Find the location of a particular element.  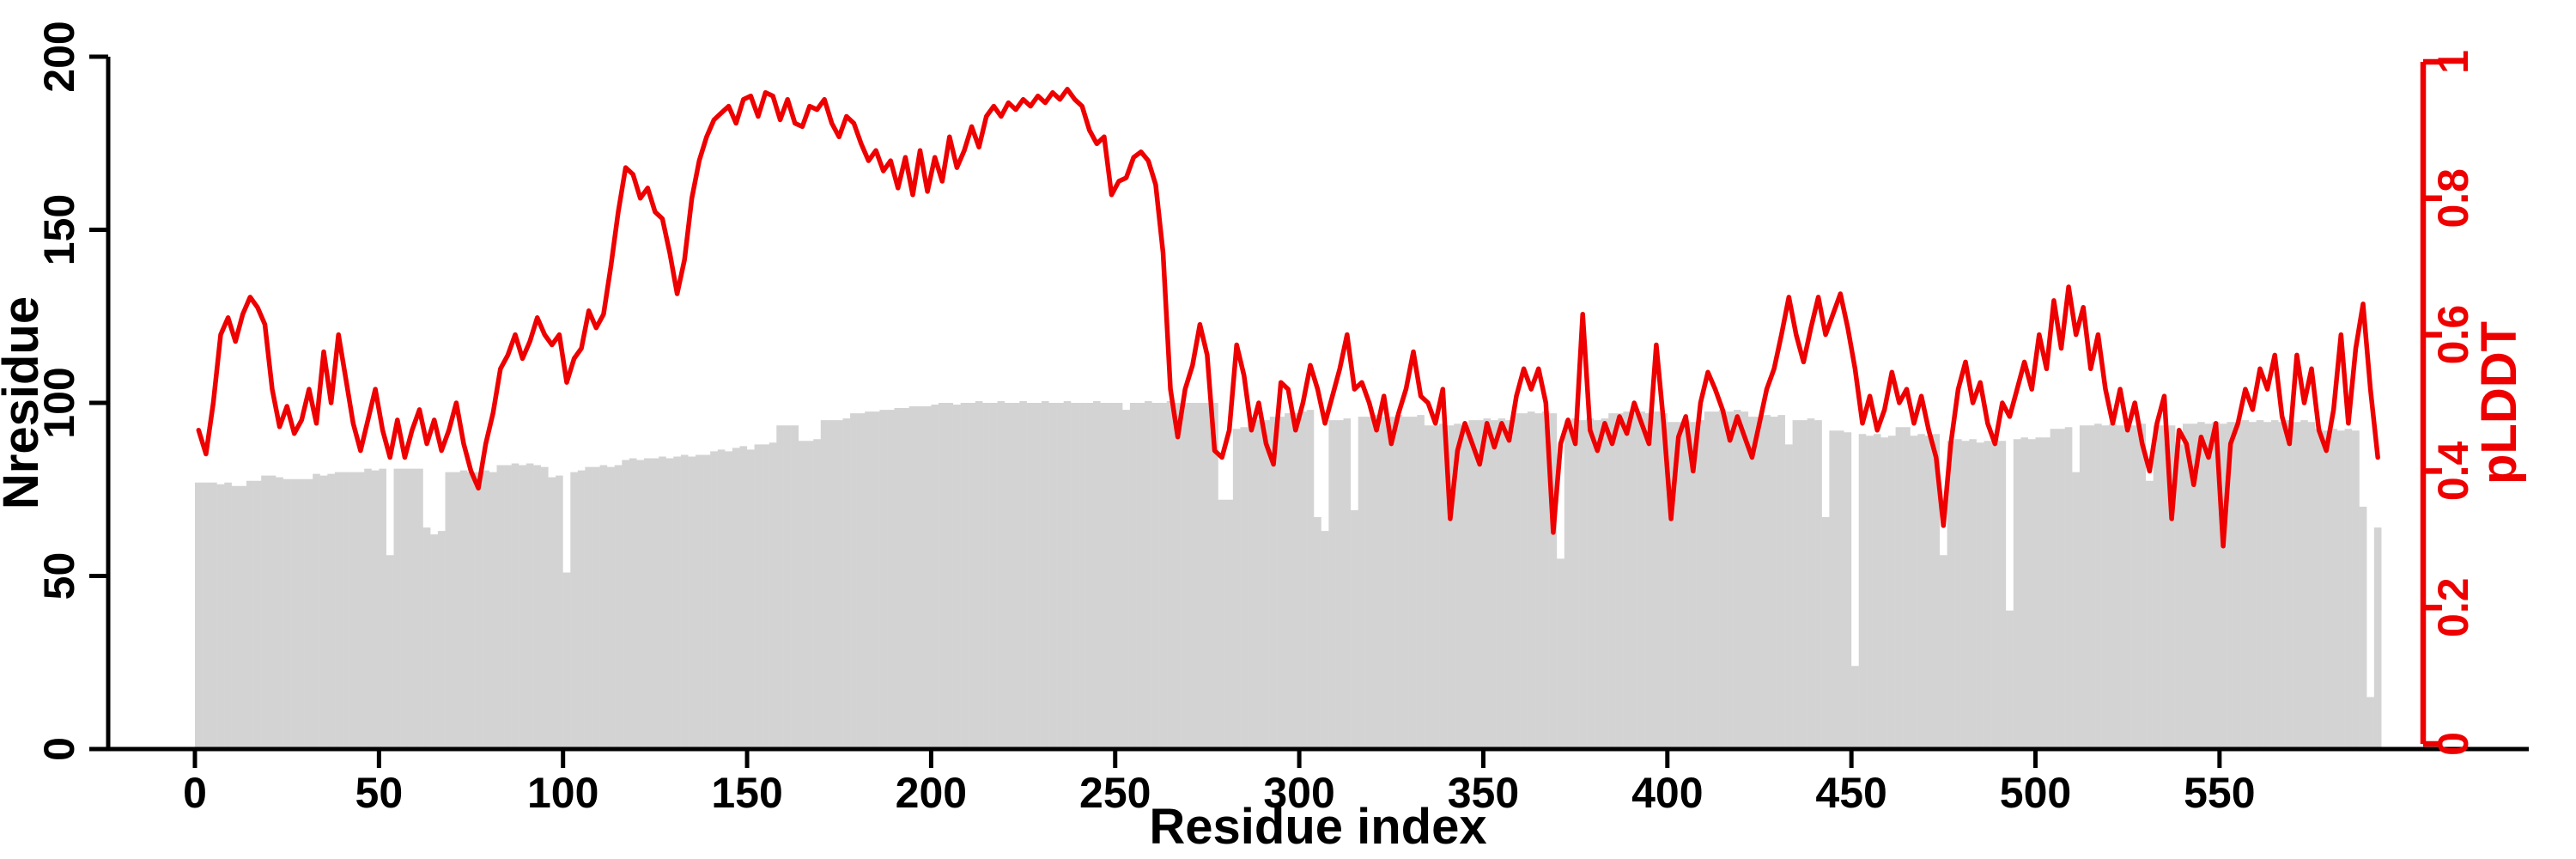

x-tick-label: 400 is located at coordinates (1667, 793).